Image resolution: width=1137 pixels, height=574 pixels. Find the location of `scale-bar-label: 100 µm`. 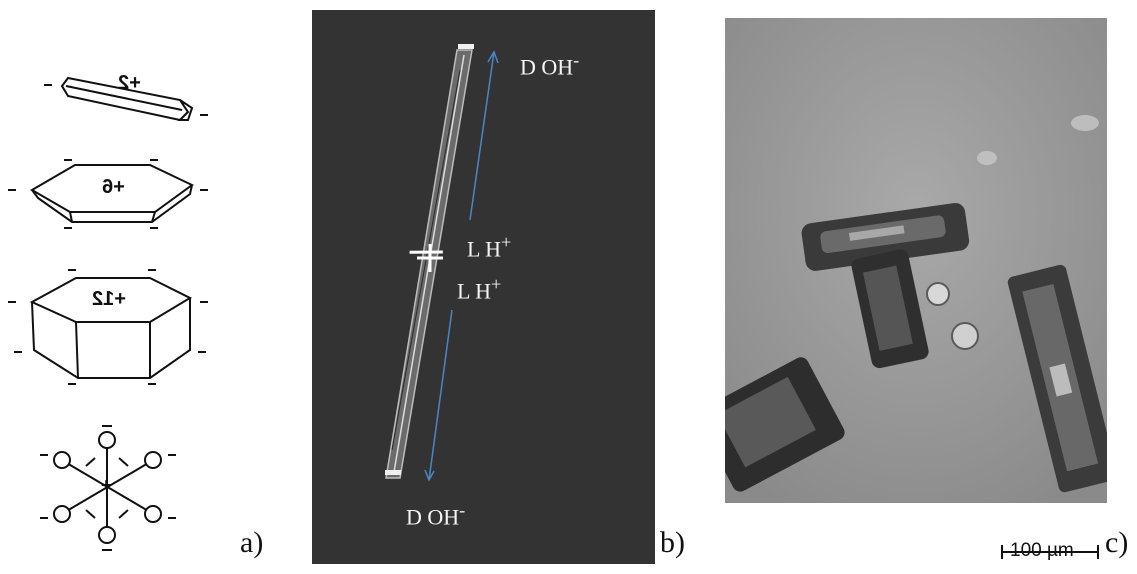

scale-bar-label: 100 µm is located at coordinates (1042, 550).